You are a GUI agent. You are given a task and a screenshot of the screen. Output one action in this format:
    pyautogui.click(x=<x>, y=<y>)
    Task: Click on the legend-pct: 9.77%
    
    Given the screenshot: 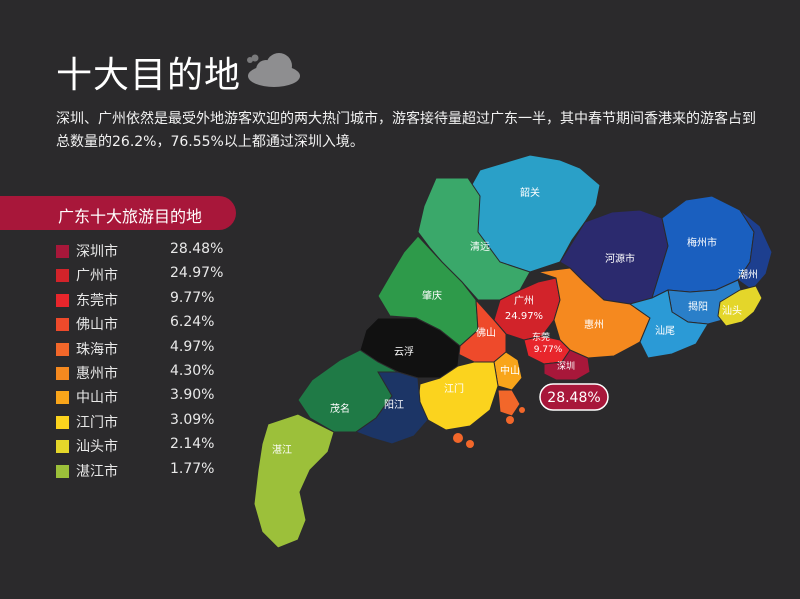 What is the action you would take?
    pyautogui.click(x=192, y=297)
    